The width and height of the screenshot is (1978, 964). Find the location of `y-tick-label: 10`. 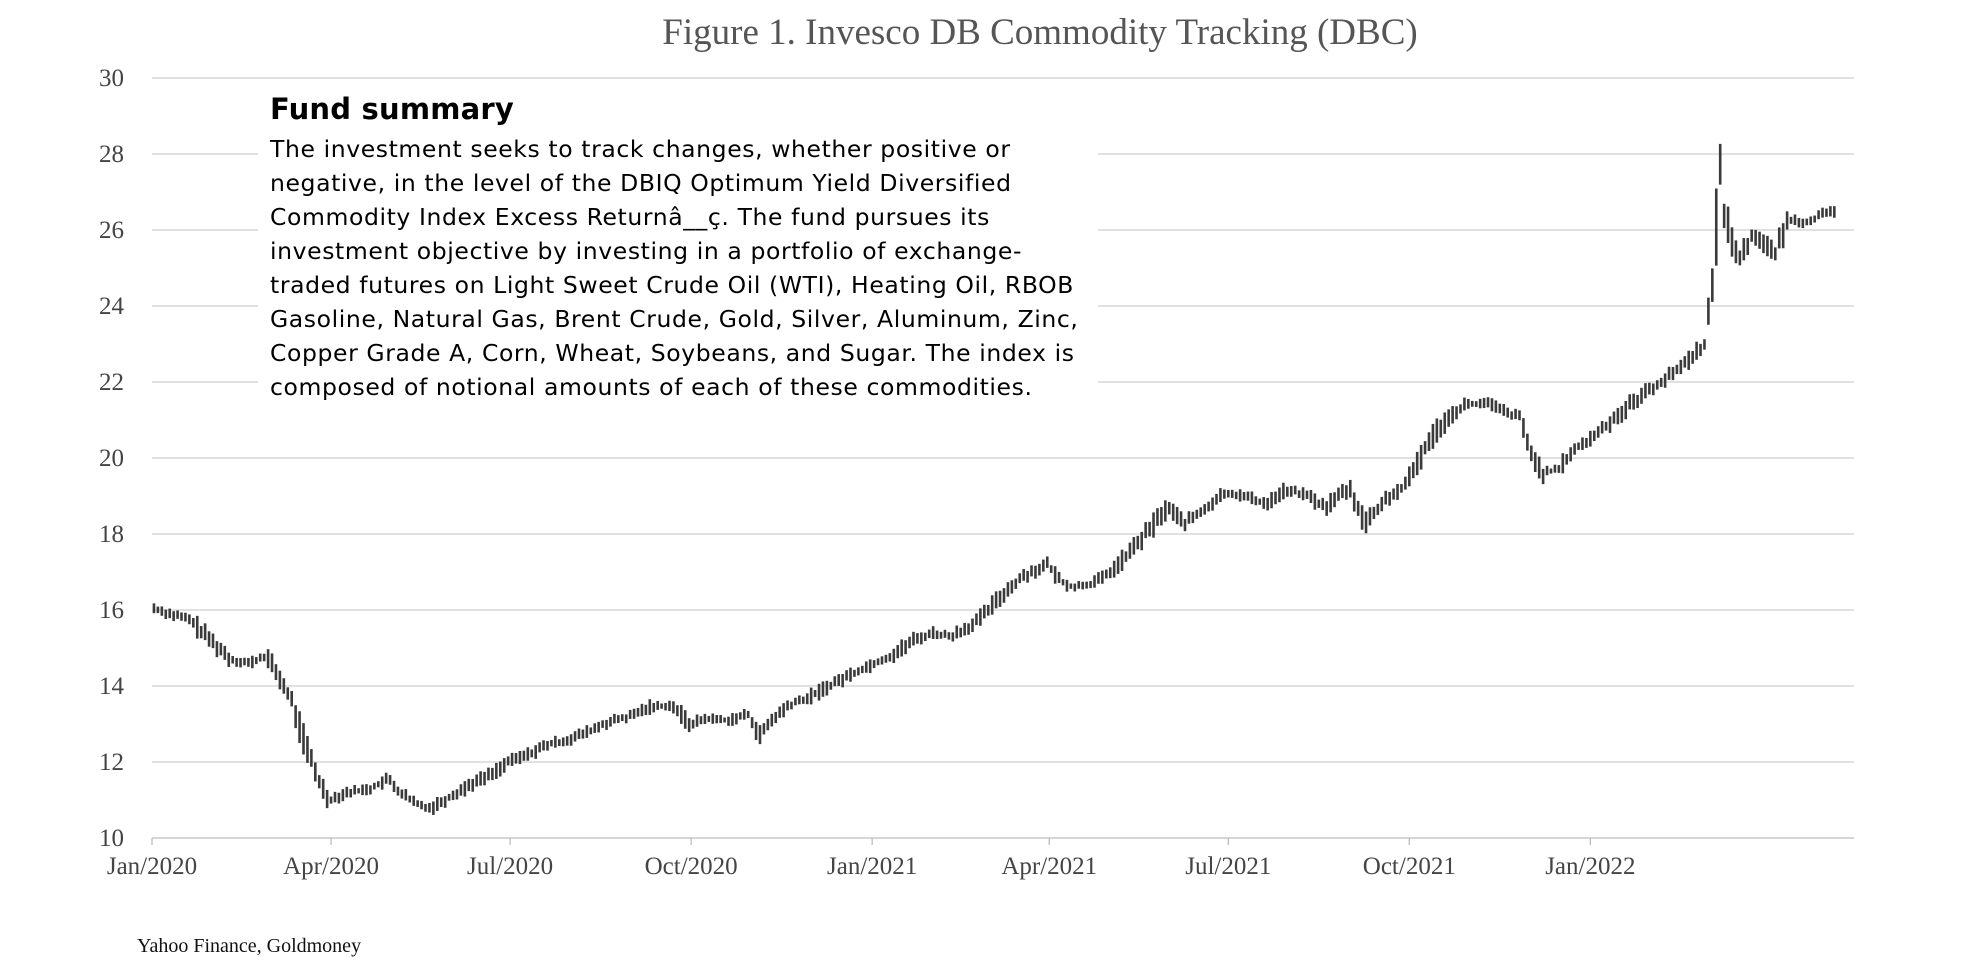

y-tick-label: 10 is located at coordinates (111, 838).